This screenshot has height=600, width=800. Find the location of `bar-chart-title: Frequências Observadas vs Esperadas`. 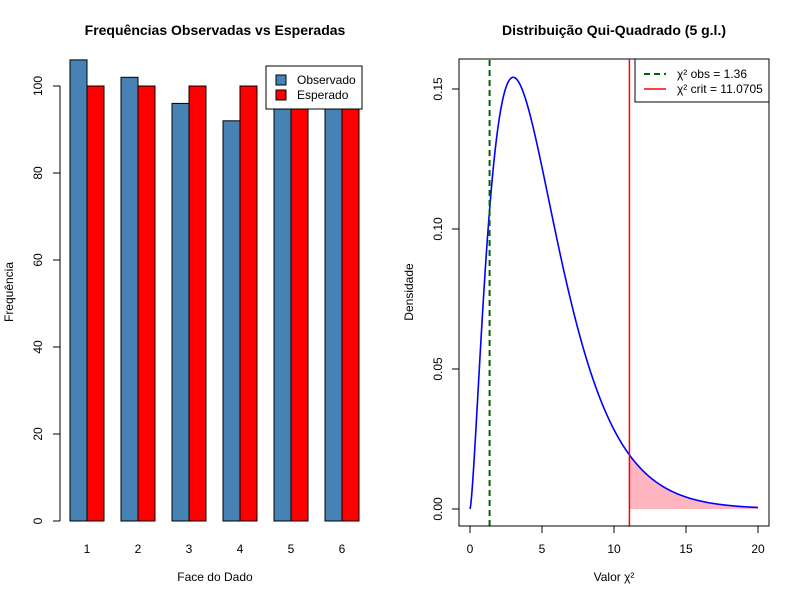

bar-chart-title: Frequências Observadas vs Esperadas is located at coordinates (215, 30).